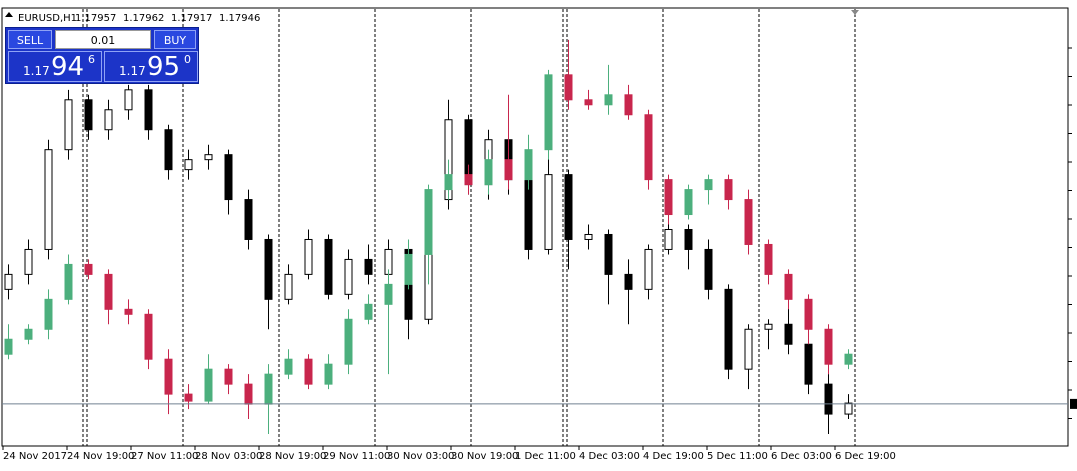 This screenshot has width=1077, height=471. I want to click on symbol: EURUSD,H1, so click(47, 18).